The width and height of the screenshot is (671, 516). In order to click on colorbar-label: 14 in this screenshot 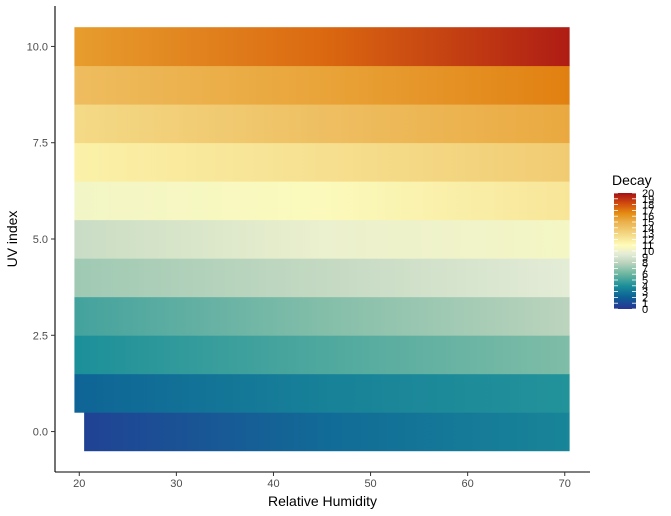, I will do `click(648, 229)`.